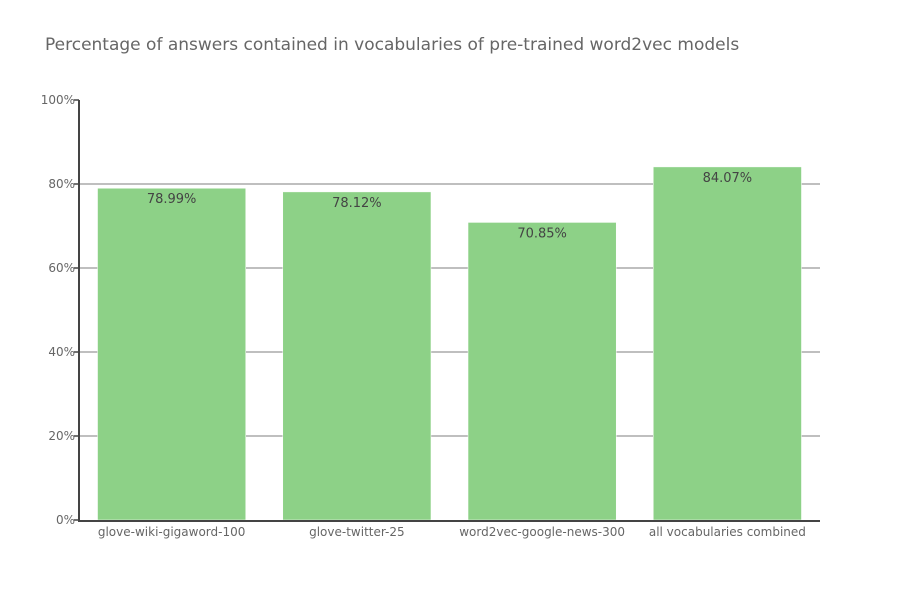 This screenshot has width=900, height=600. Describe the element at coordinates (172, 199) in the screenshot. I see `data-label: 78.99%` at that location.